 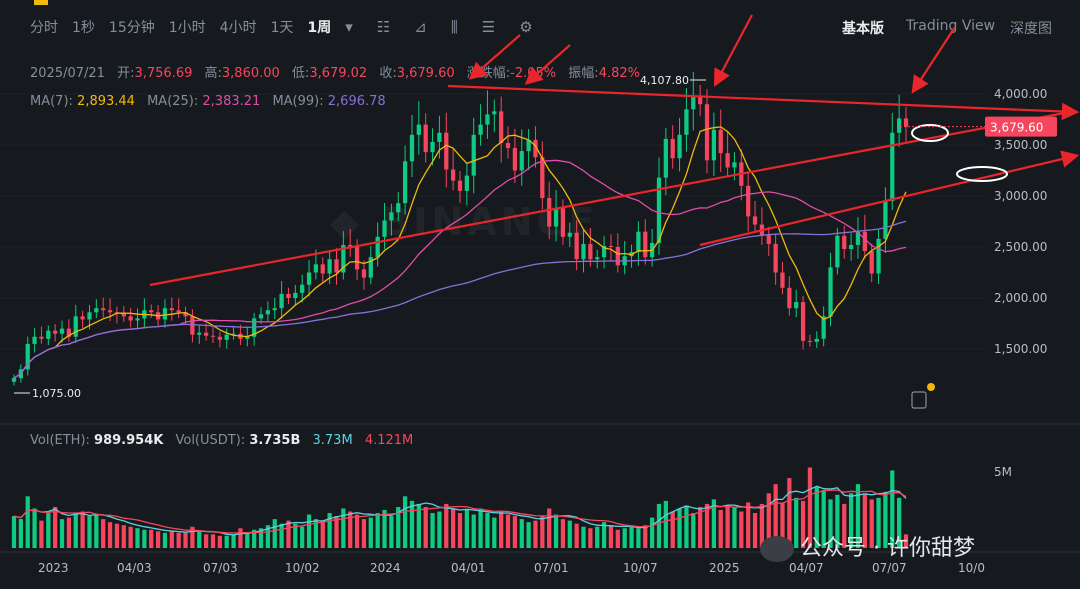 What do you see at coordinates (131, 28) in the screenshot?
I see `timeframe-15m: 15分钟` at bounding box center [131, 28].